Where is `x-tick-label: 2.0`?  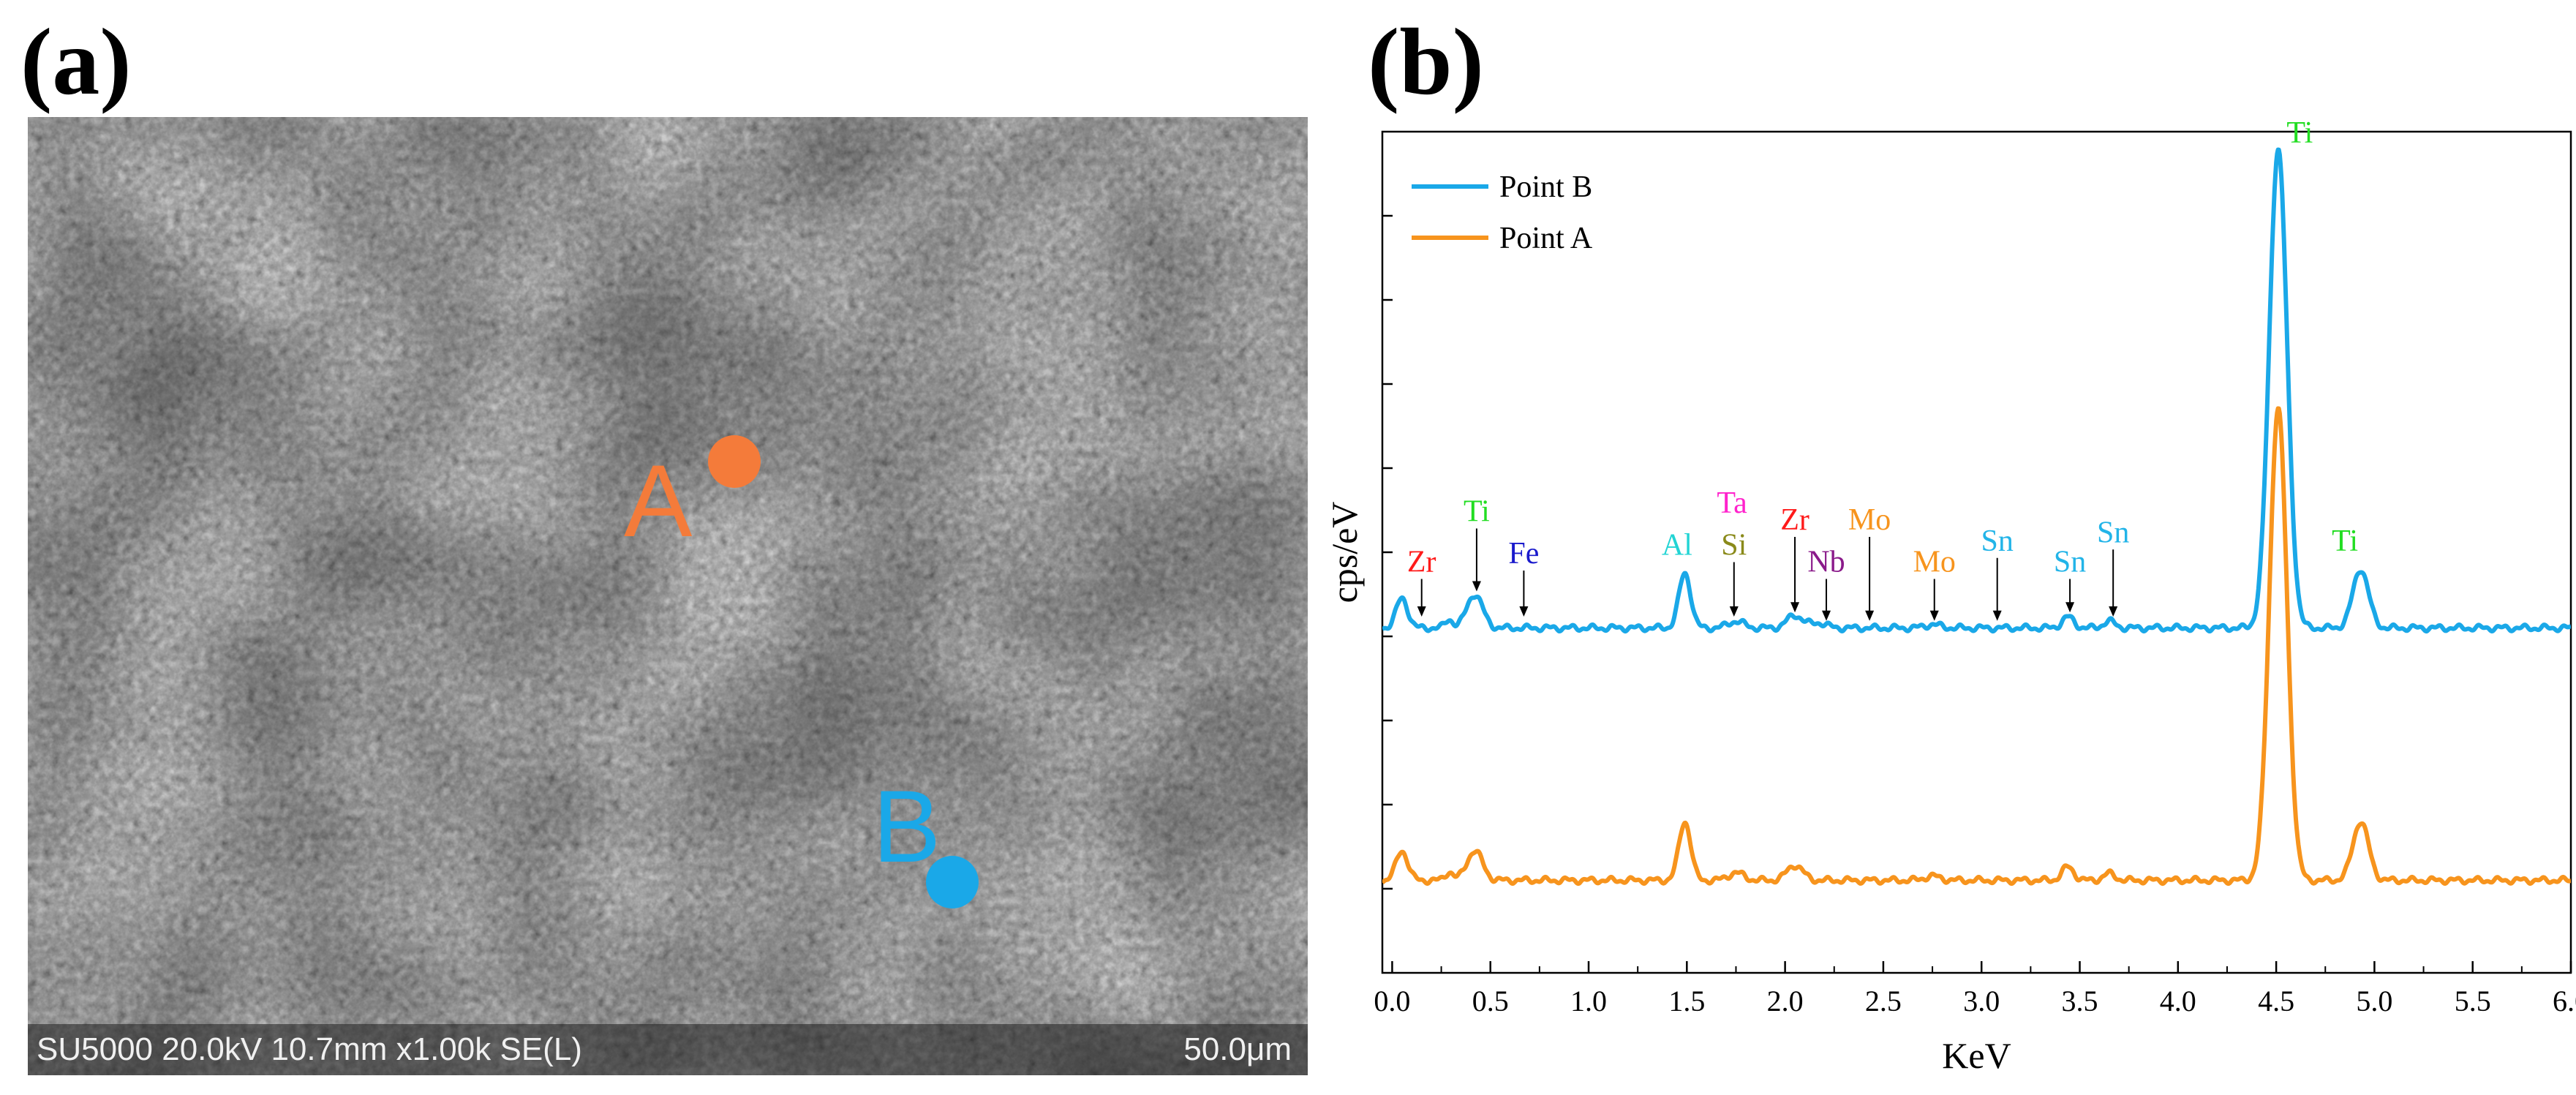 x-tick-label: 2.0 is located at coordinates (1785, 1001).